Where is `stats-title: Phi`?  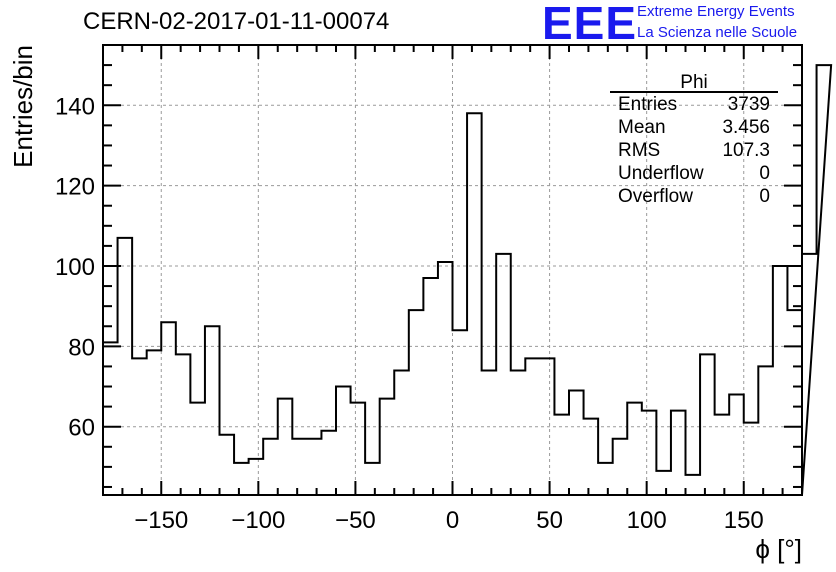 stats-title: Phi is located at coordinates (693, 82).